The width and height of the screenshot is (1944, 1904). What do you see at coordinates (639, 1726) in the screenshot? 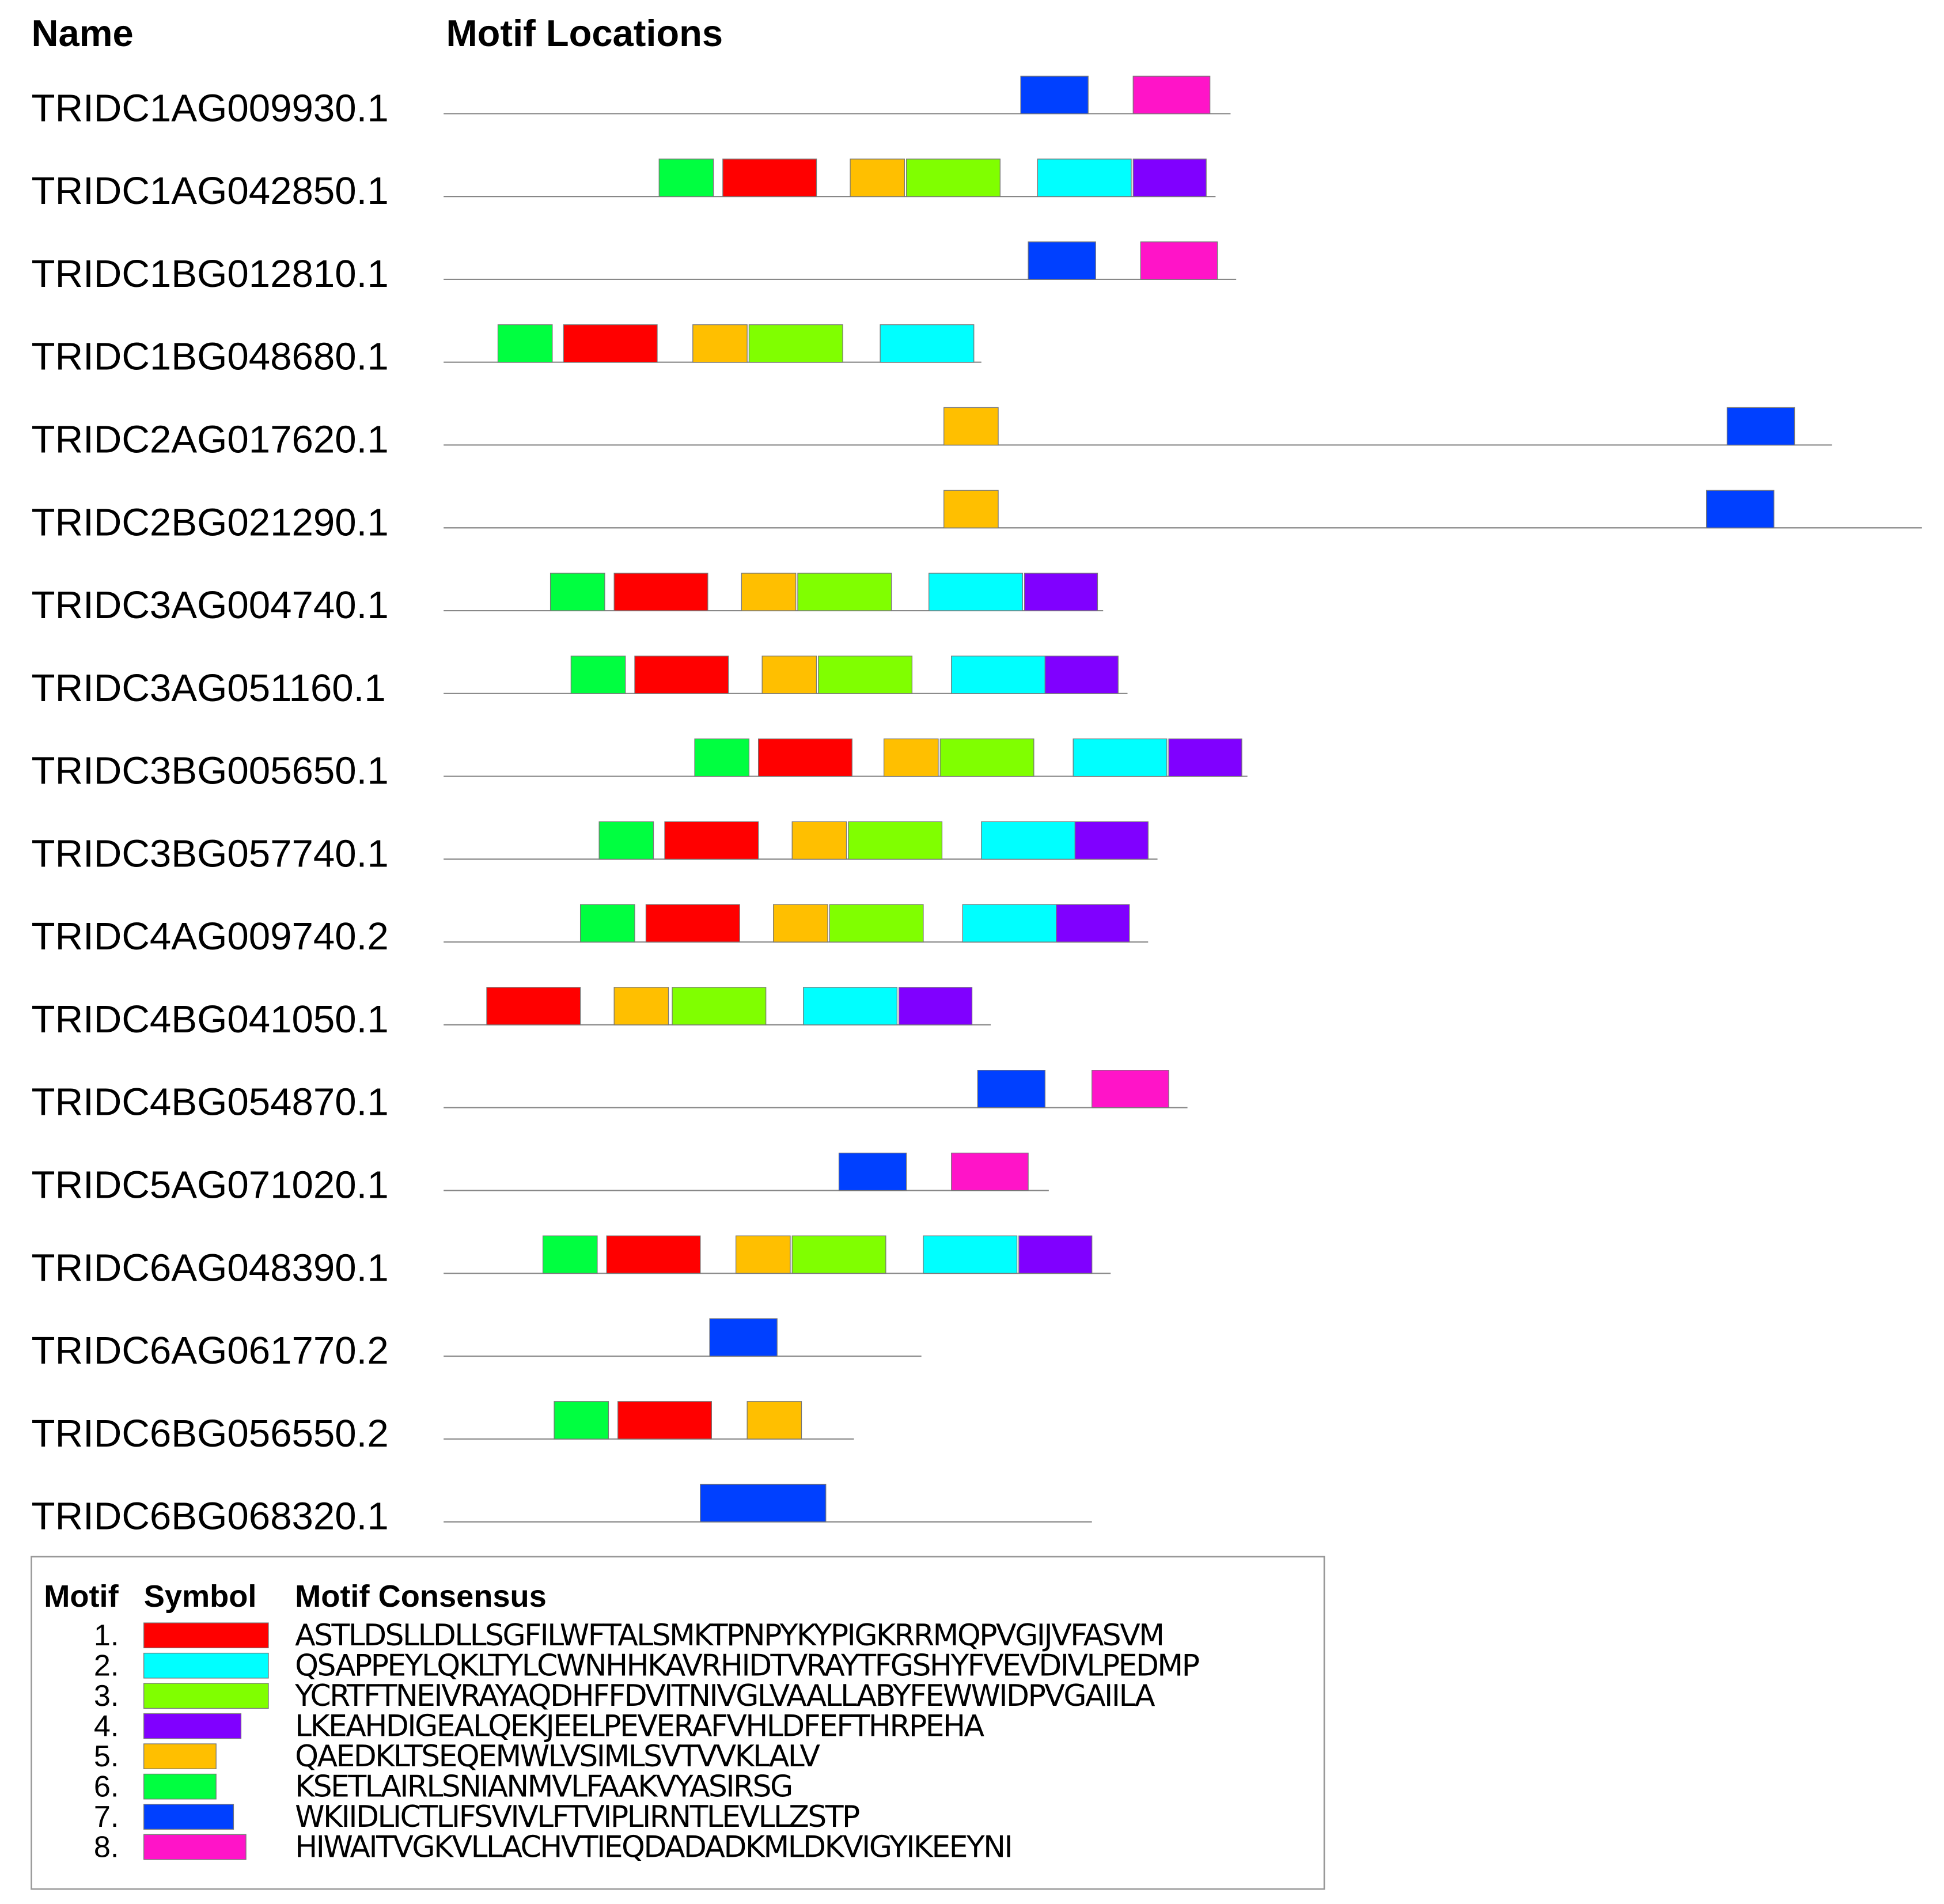
I see `motif-consensus: LKEAHDIGEALQEKJEELPEVERAFVHLDFEFTHRPEHA` at bounding box center [639, 1726].